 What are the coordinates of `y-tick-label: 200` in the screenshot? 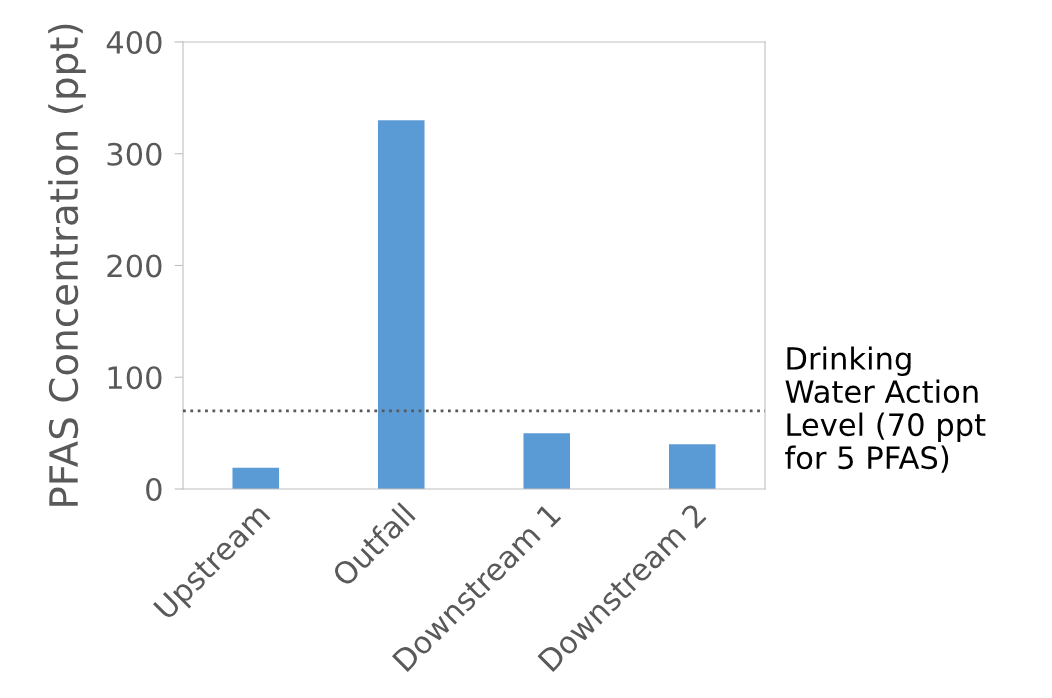 It's located at (134, 266).